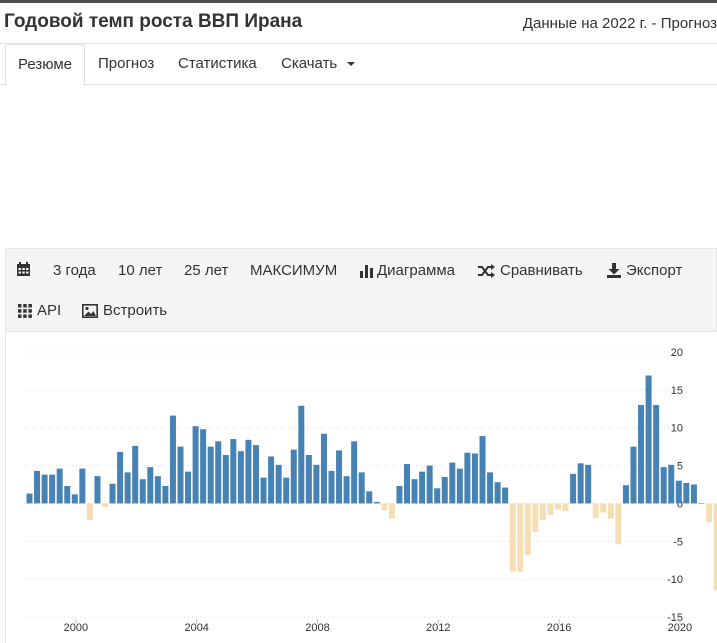 The height and width of the screenshot is (643, 717). I want to click on range-10y-button: 10 лет, so click(140, 270).